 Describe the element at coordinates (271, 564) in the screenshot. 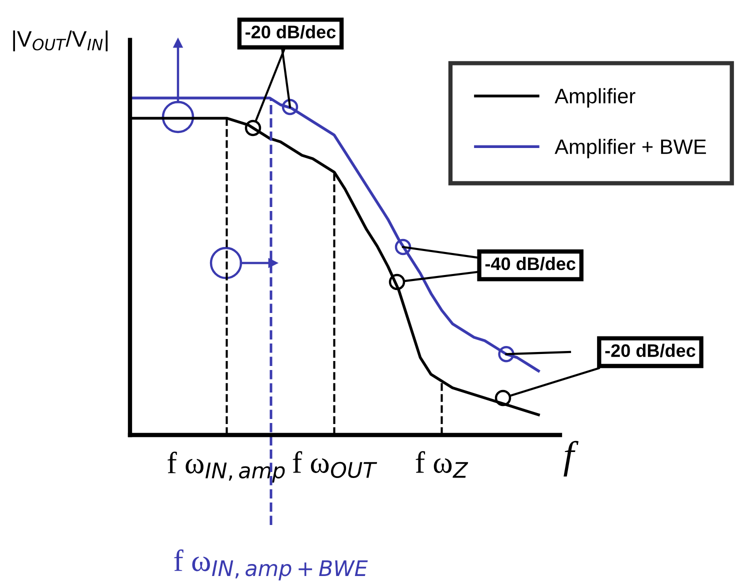

I see `text: f ω$_{IN,amp+BWE}$` at that location.